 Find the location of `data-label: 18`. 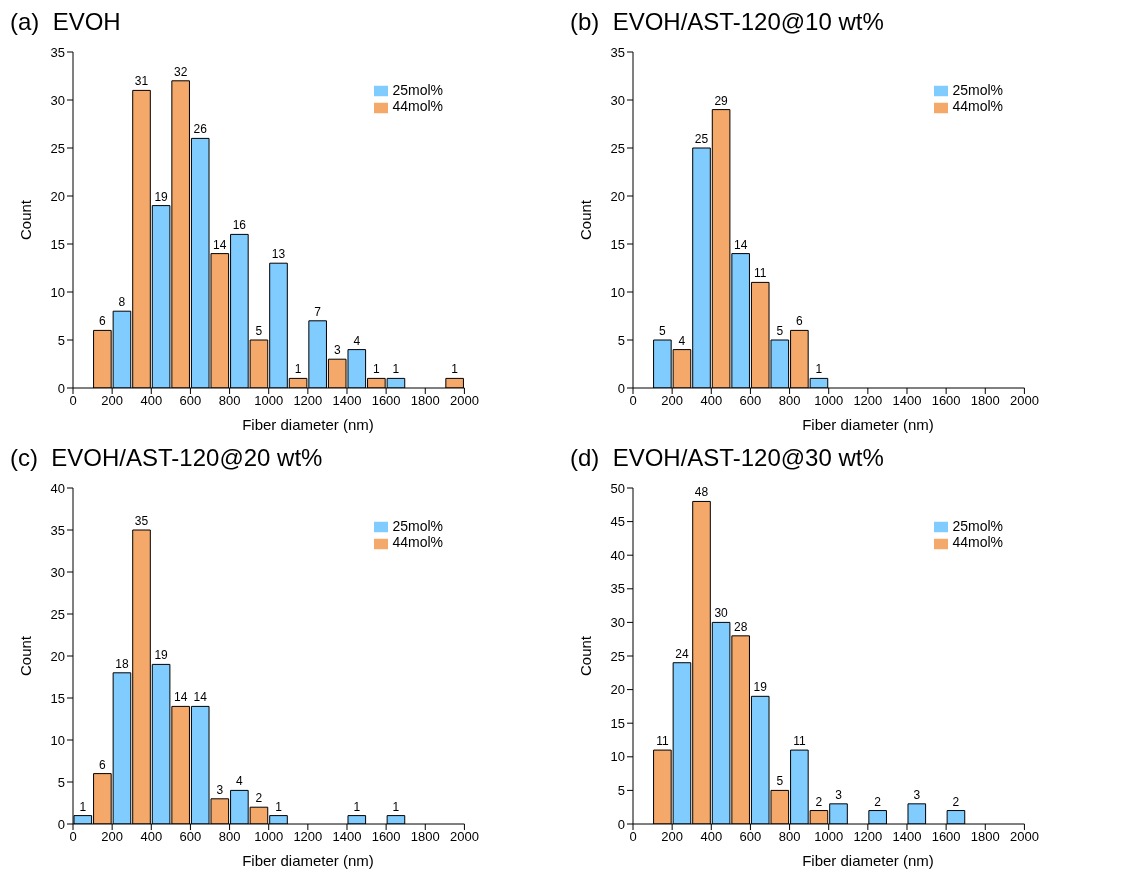

data-label: 18 is located at coordinates (122, 663).